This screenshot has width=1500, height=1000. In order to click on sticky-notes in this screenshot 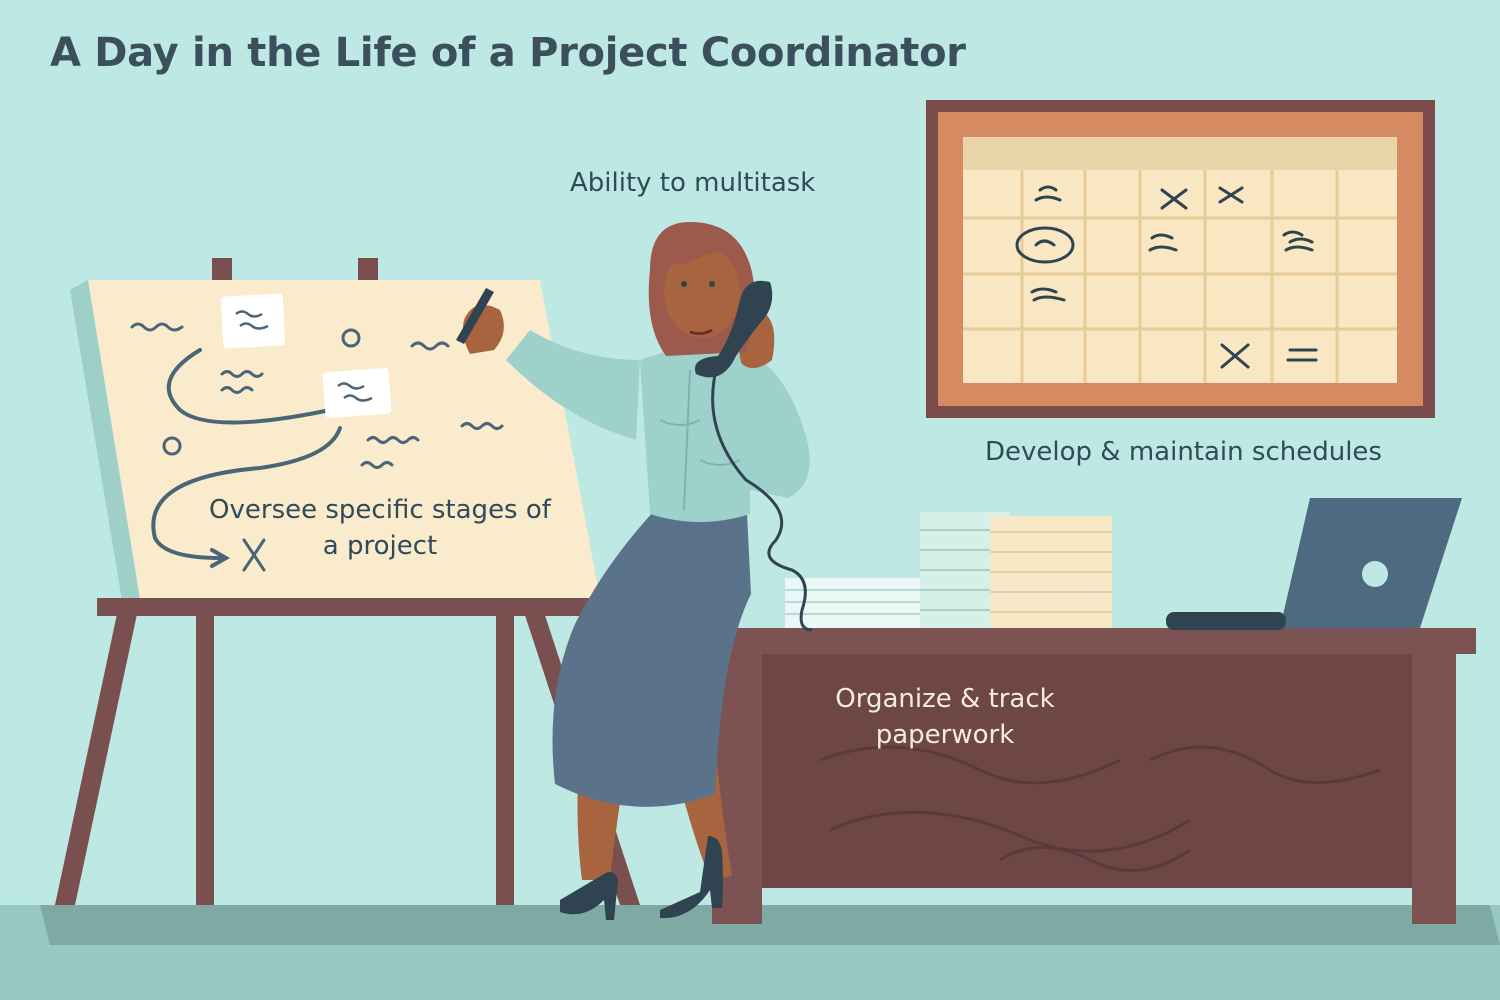, I will do `click(306, 355)`.